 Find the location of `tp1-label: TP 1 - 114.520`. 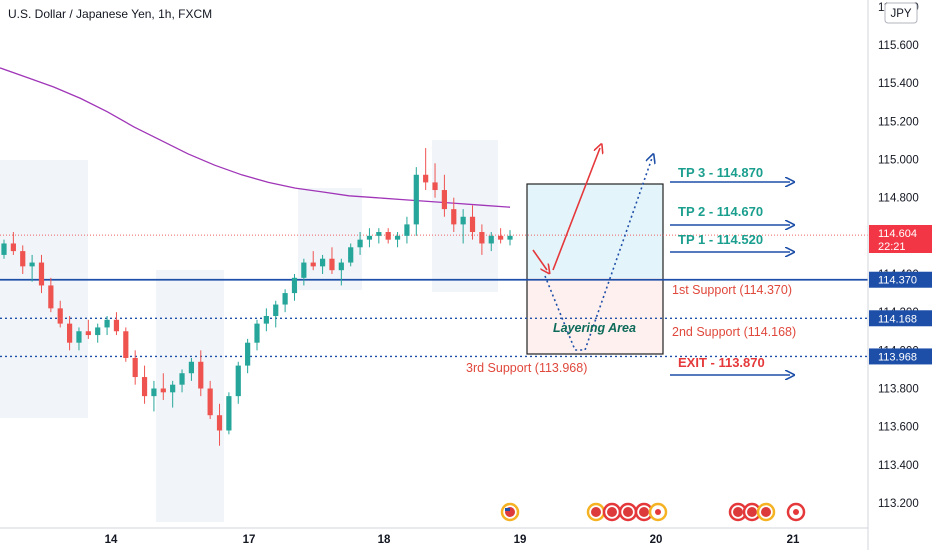

tp1-label: TP 1 - 114.520 is located at coordinates (720, 239).